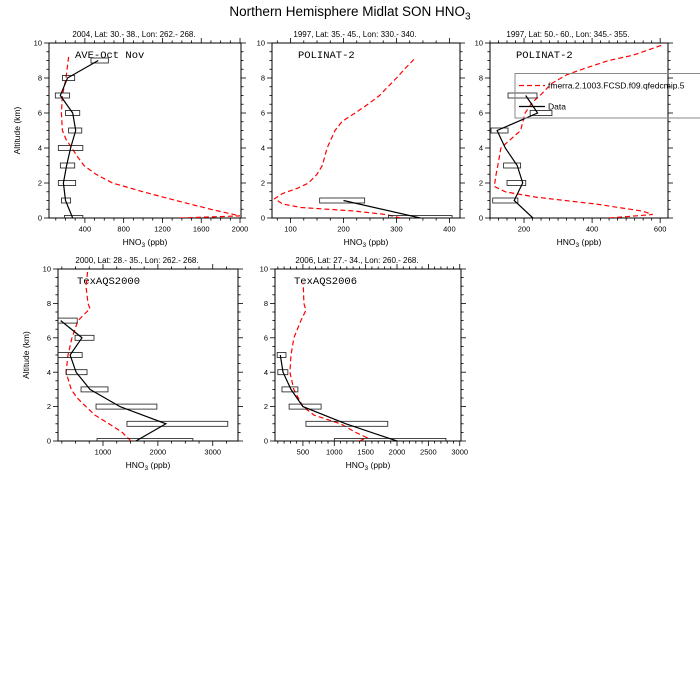 The width and height of the screenshot is (700, 700). What do you see at coordinates (660, 229) in the screenshot?
I see `x-tick-label: 600` at bounding box center [660, 229].